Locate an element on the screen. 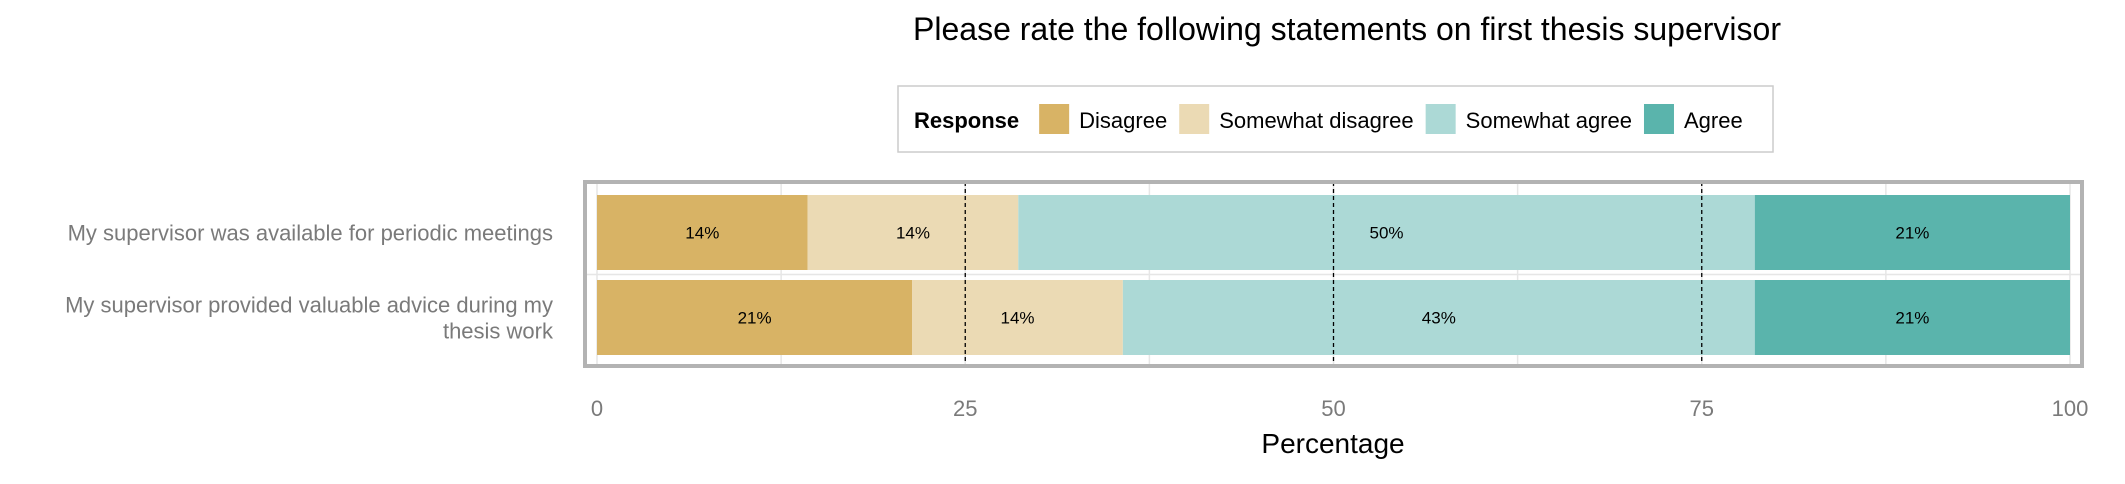  x-tick-labels: 0 25 50 75 100 is located at coordinates (1339, 408).